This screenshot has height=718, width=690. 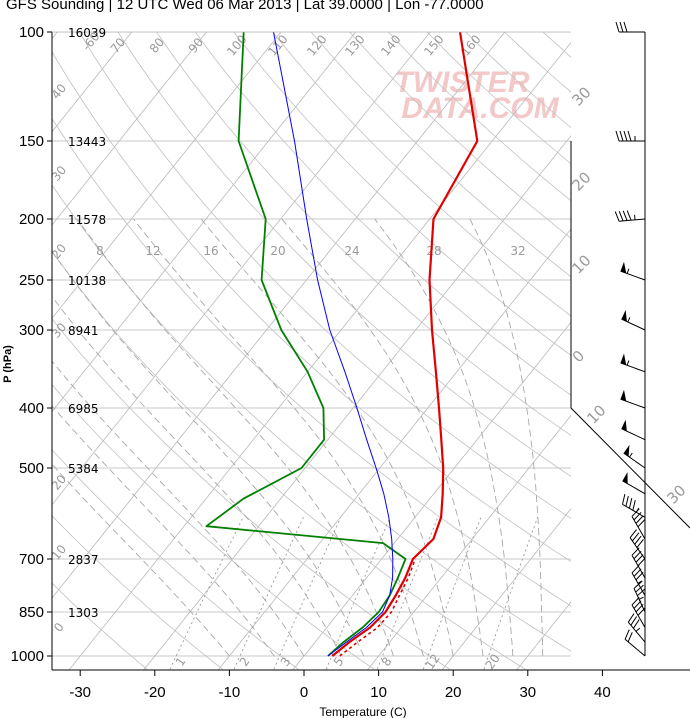 I want to click on y-tick-label: 100, so click(x=31, y=32).